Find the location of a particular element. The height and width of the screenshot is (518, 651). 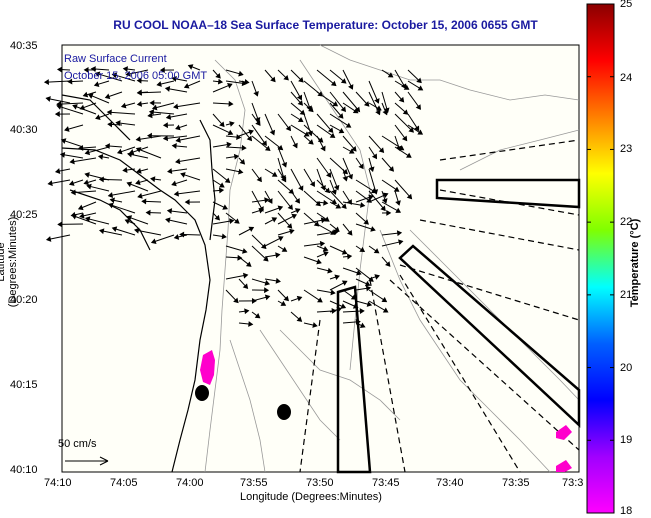

y-tick-label: 40:15 is located at coordinates (24, 385).